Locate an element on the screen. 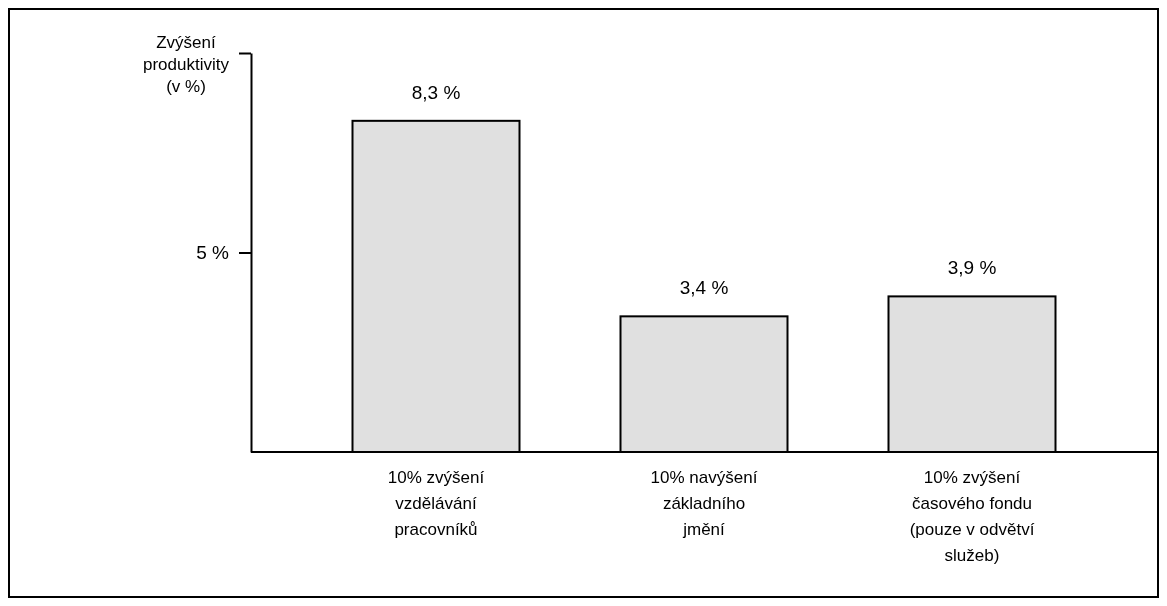  x-tick-label: 10% zvýšení časového fondu (pouze v odvětví služeb) is located at coordinates (972, 516).